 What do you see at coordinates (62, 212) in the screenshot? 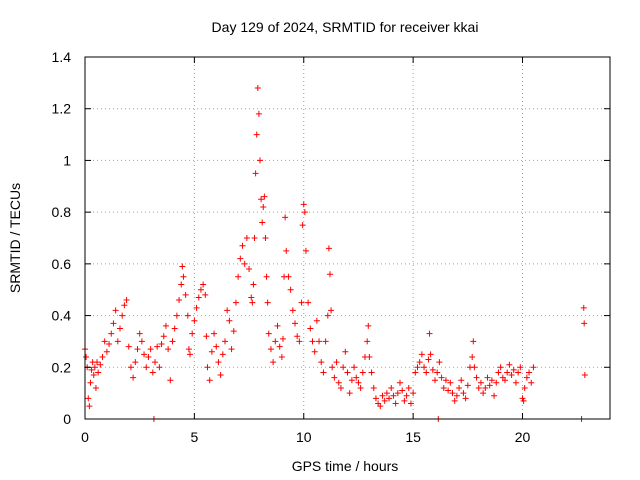
I see `y-tick-label: 0.8` at bounding box center [62, 212].